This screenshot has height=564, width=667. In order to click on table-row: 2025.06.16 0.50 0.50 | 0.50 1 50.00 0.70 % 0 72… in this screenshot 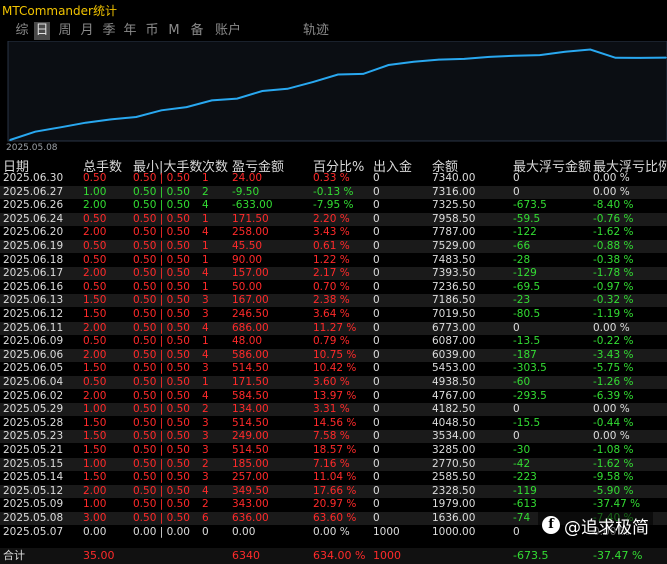, I will do `click(333, 287)`.